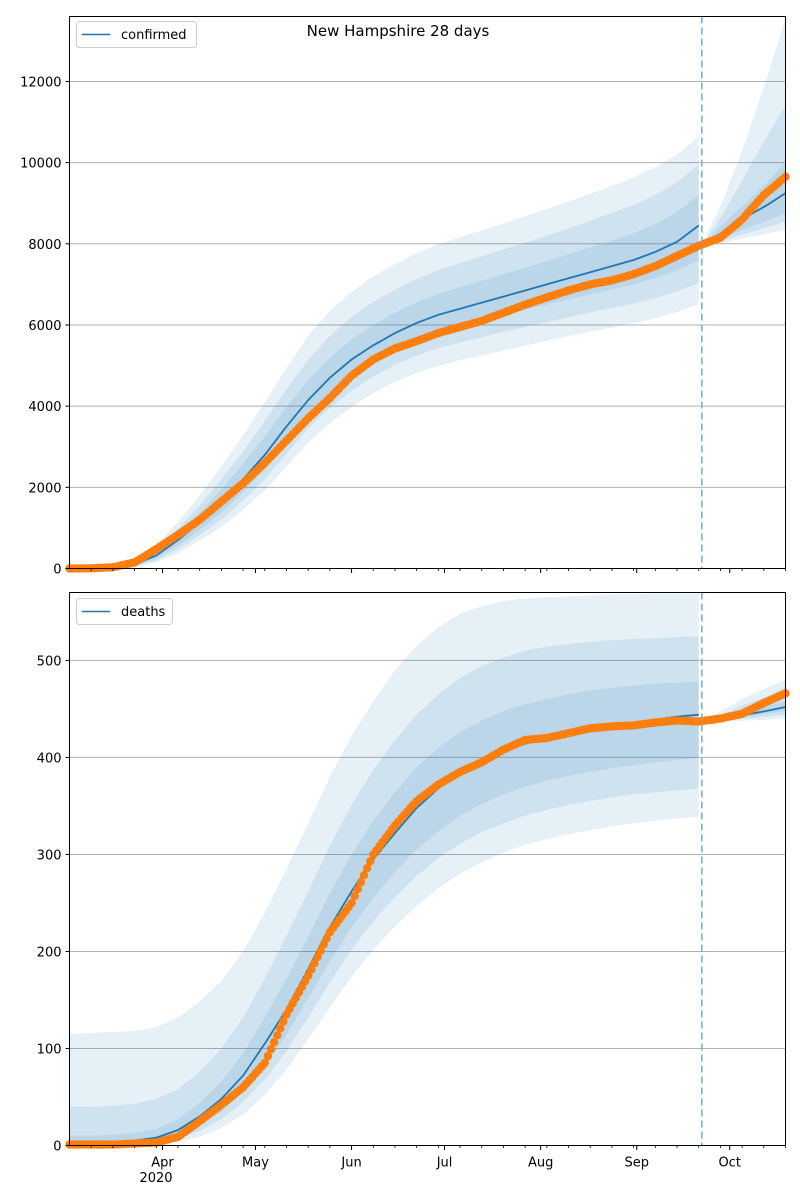 Image resolution: width=800 pixels, height=1200 pixels. I want to click on x-tick-label: Aug, so click(540, 1163).